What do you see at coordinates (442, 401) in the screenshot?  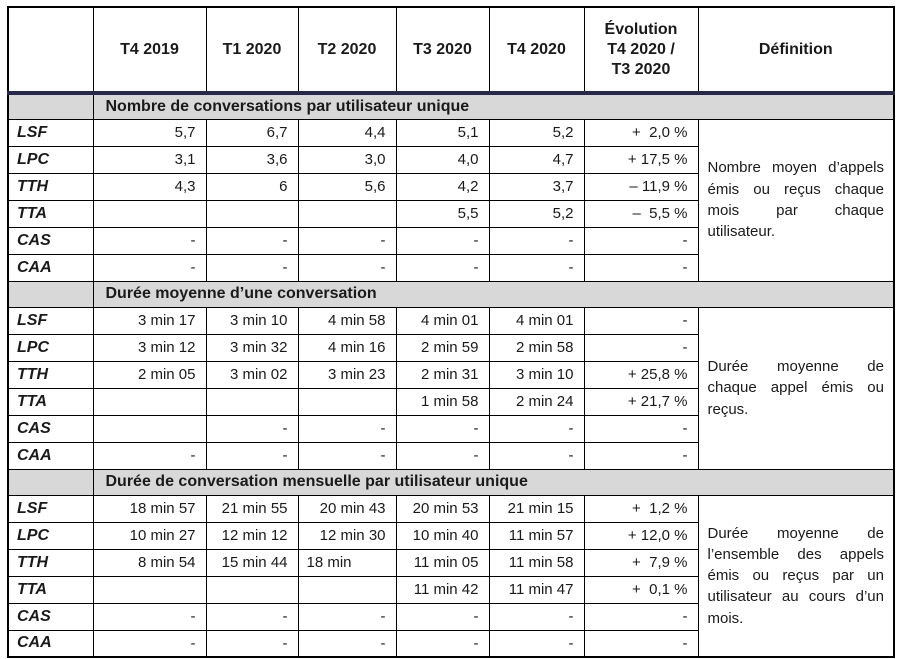 I see `cell: 1 min 58` at bounding box center [442, 401].